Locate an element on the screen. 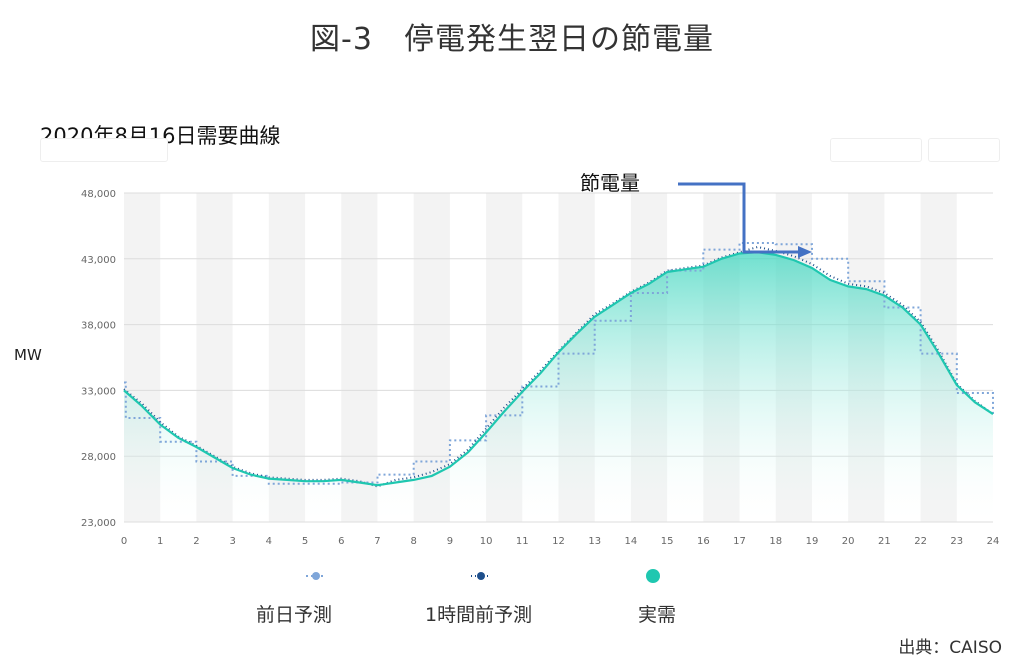 This screenshot has height=672, width=1024. x-tick-label: 9 is located at coordinates (450, 541).